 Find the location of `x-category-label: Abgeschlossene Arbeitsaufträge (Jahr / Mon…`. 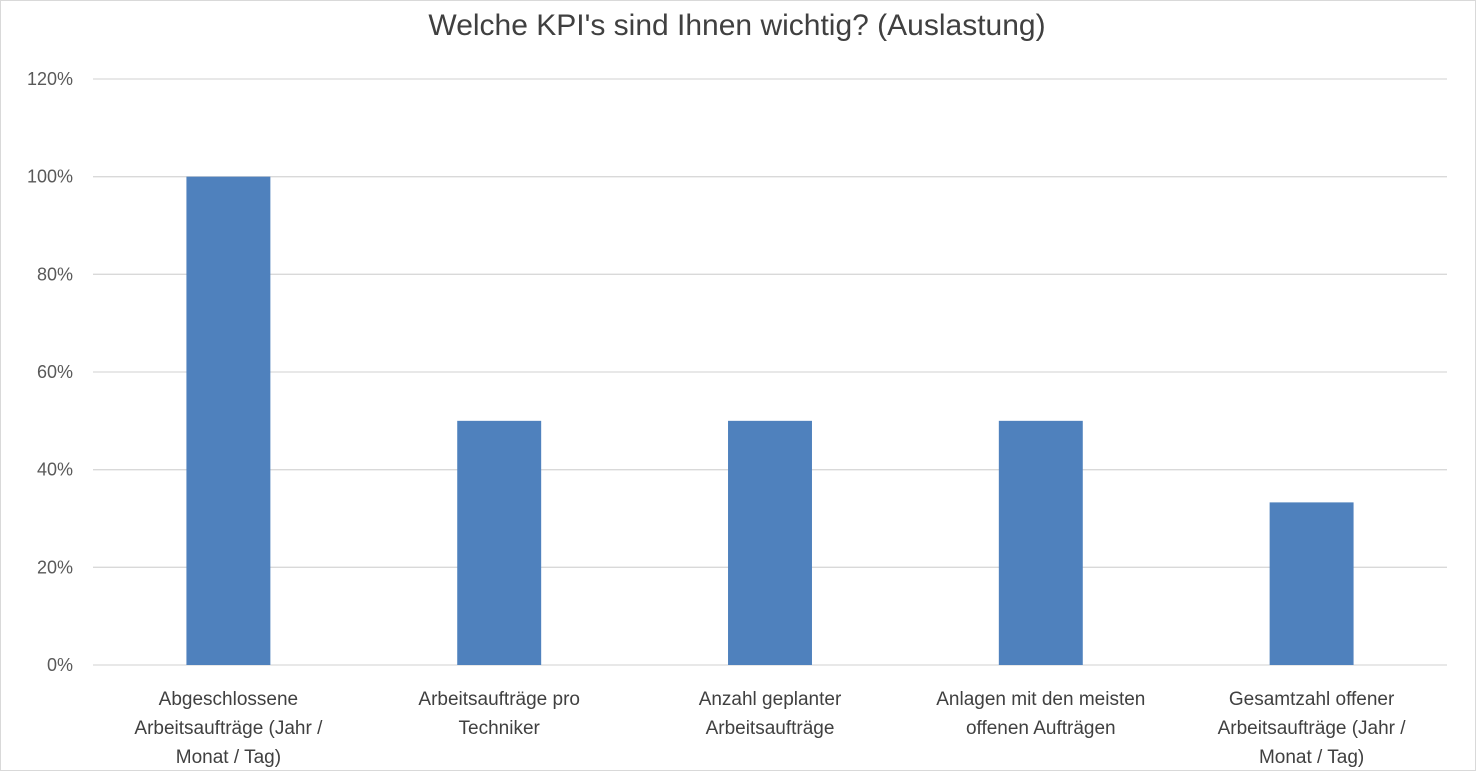

x-category-label: Abgeschlossene Arbeitsaufträge (Jahr / Mon… is located at coordinates (228, 728).